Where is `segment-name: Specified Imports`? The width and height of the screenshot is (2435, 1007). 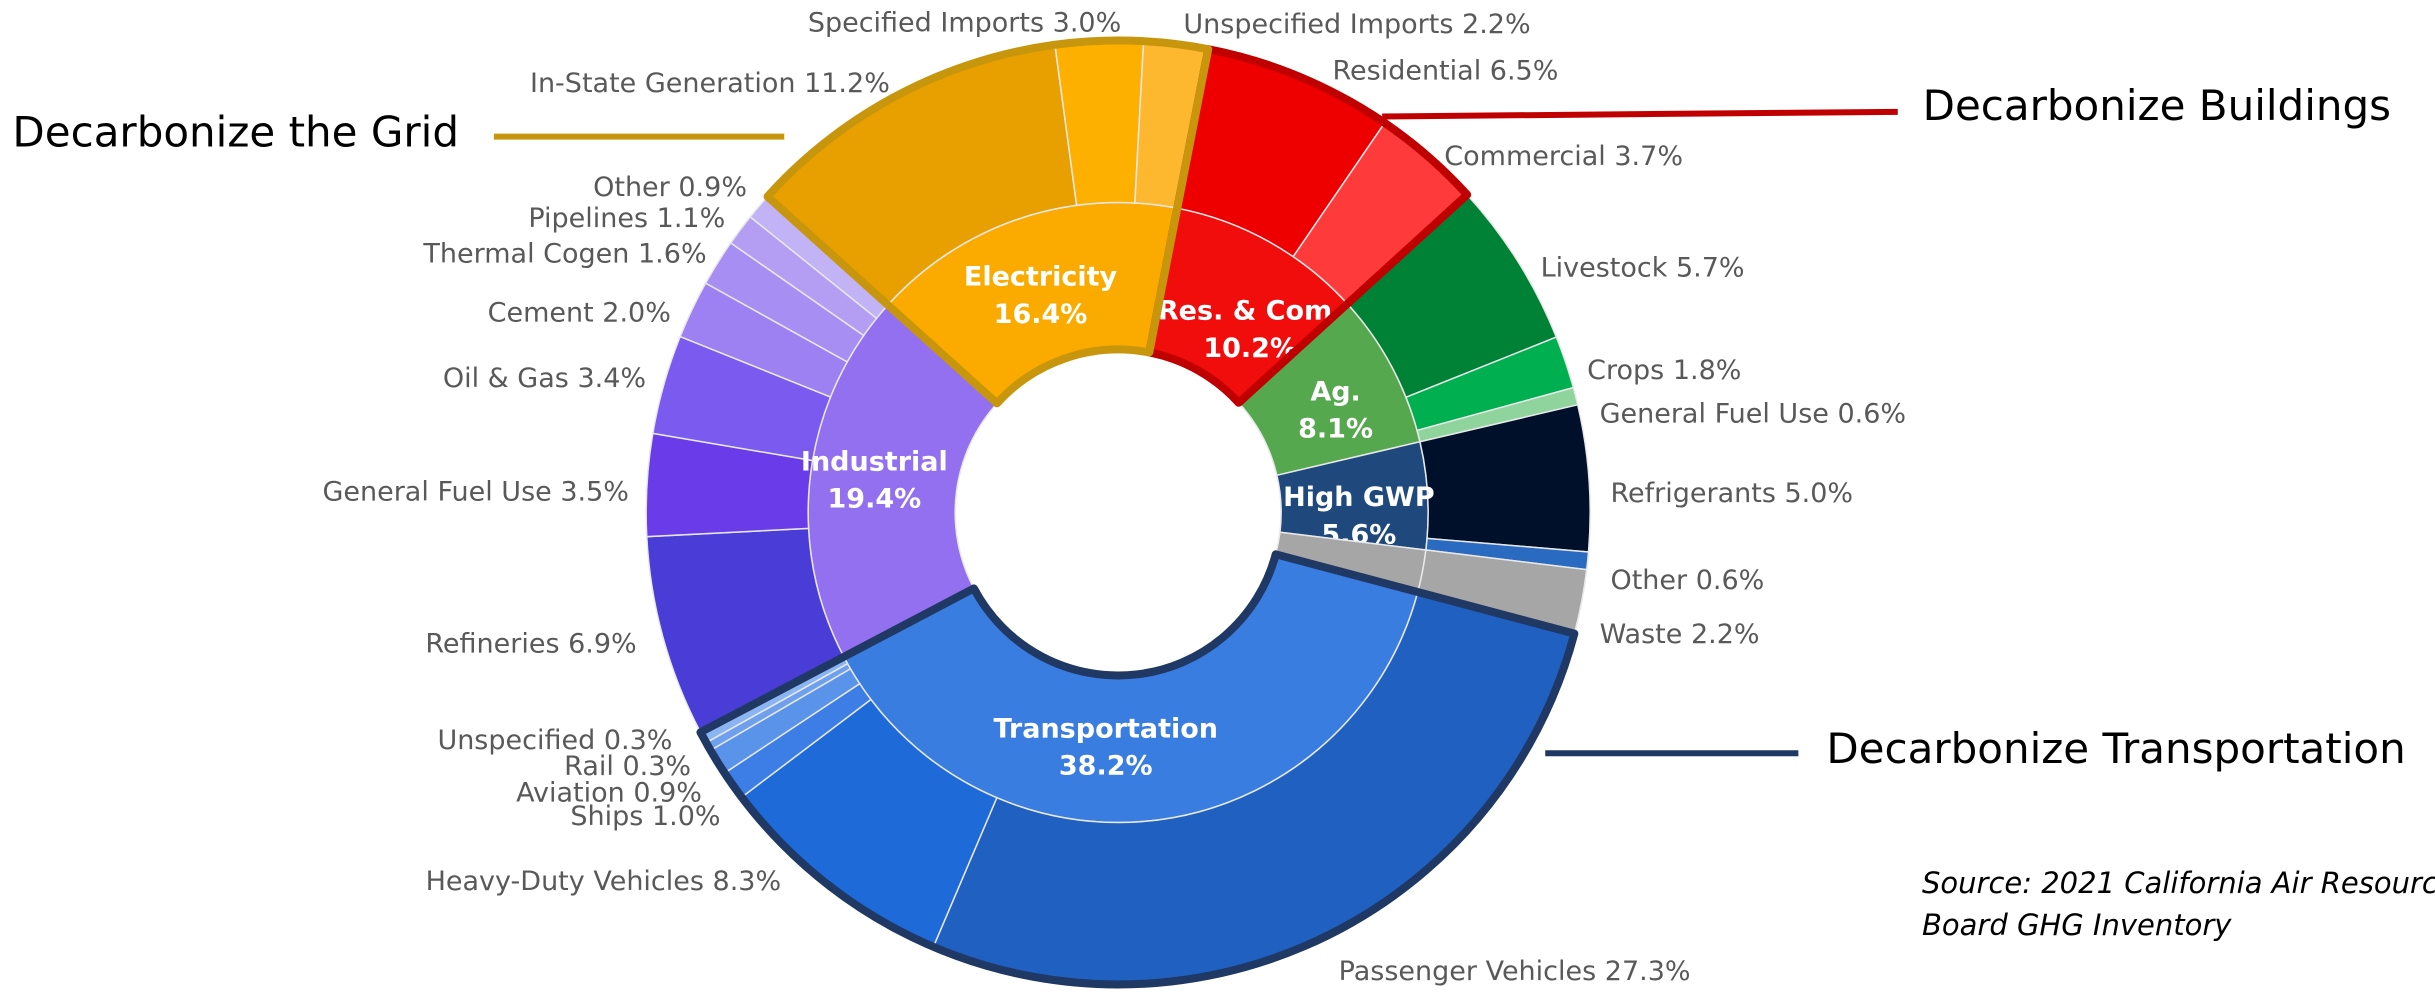
segment-name: Specified Imports is located at coordinates (926, 22).